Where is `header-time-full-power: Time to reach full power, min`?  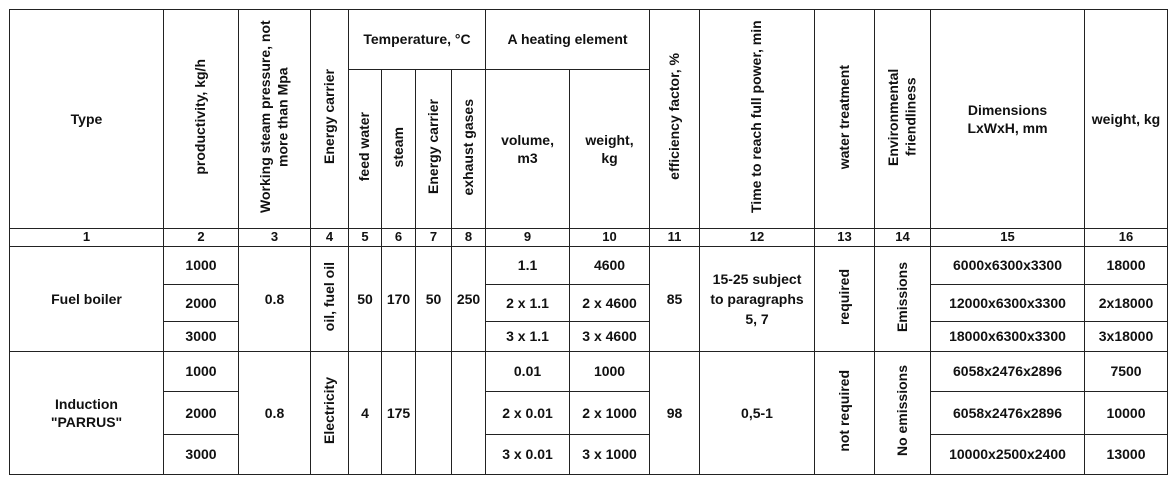 header-time-full-power: Time to reach full power, min is located at coordinates (757, 119).